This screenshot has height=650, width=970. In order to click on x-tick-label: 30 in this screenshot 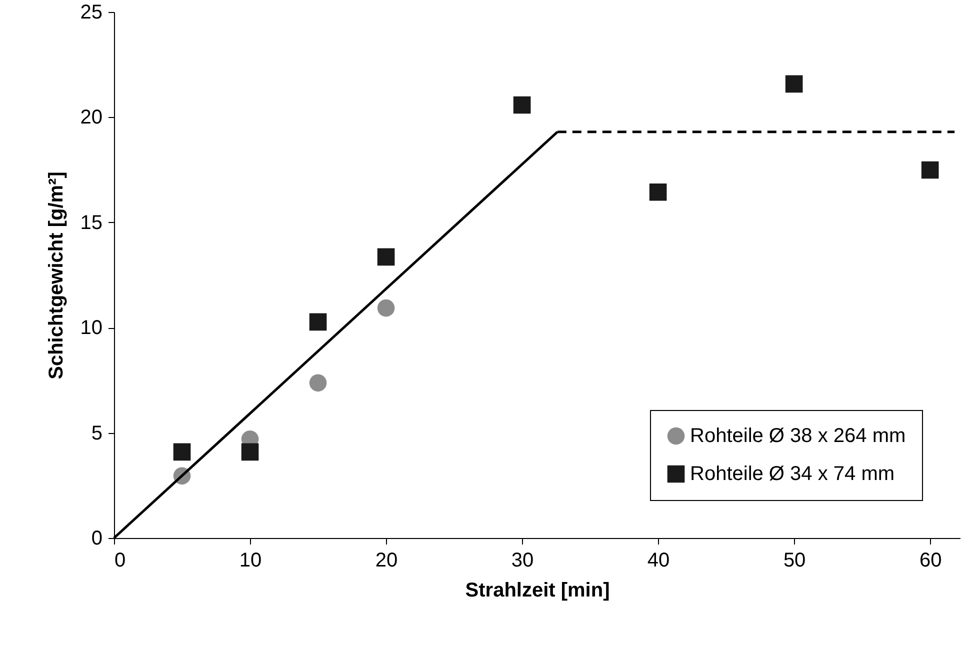, I will do `click(522, 561)`.